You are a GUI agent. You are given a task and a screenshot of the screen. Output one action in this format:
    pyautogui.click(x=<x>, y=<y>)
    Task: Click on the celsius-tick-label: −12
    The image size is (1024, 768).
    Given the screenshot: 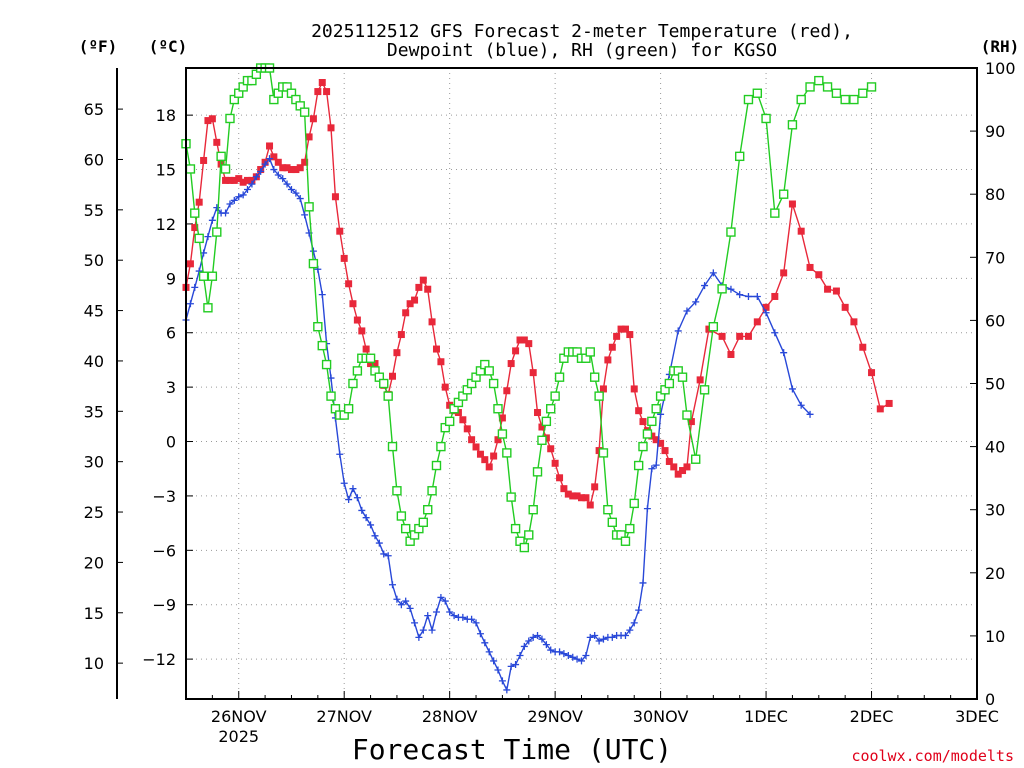 What is the action you would take?
    pyautogui.click(x=159, y=659)
    